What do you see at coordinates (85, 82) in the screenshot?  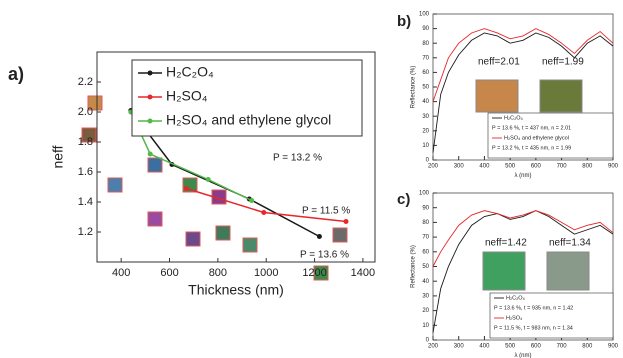 I see `y-tick-label: 2.2` at bounding box center [85, 82].